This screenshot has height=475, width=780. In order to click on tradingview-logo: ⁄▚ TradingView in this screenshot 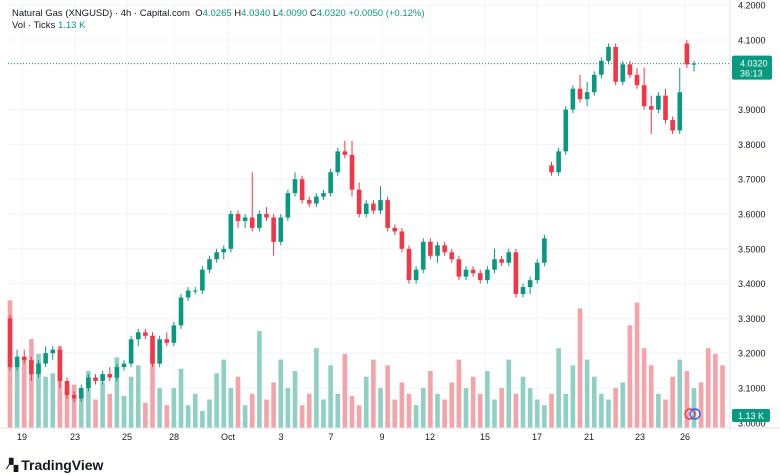, I will do `click(55, 465)`.